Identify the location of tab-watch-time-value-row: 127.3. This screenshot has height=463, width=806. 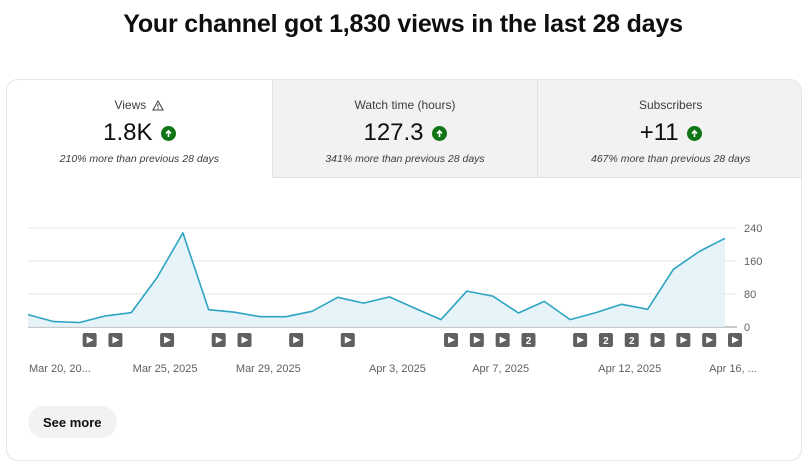
(405, 133).